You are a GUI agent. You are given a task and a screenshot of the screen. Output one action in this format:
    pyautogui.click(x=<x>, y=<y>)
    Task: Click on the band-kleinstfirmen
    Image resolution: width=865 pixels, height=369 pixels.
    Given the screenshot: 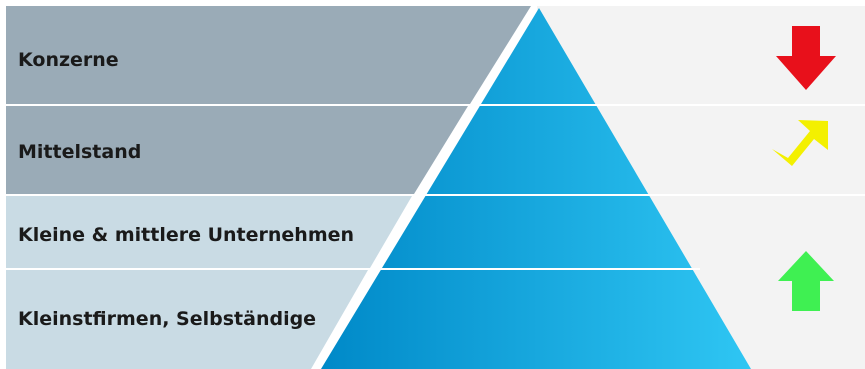 What is the action you would take?
    pyautogui.click(x=187, y=319)
    